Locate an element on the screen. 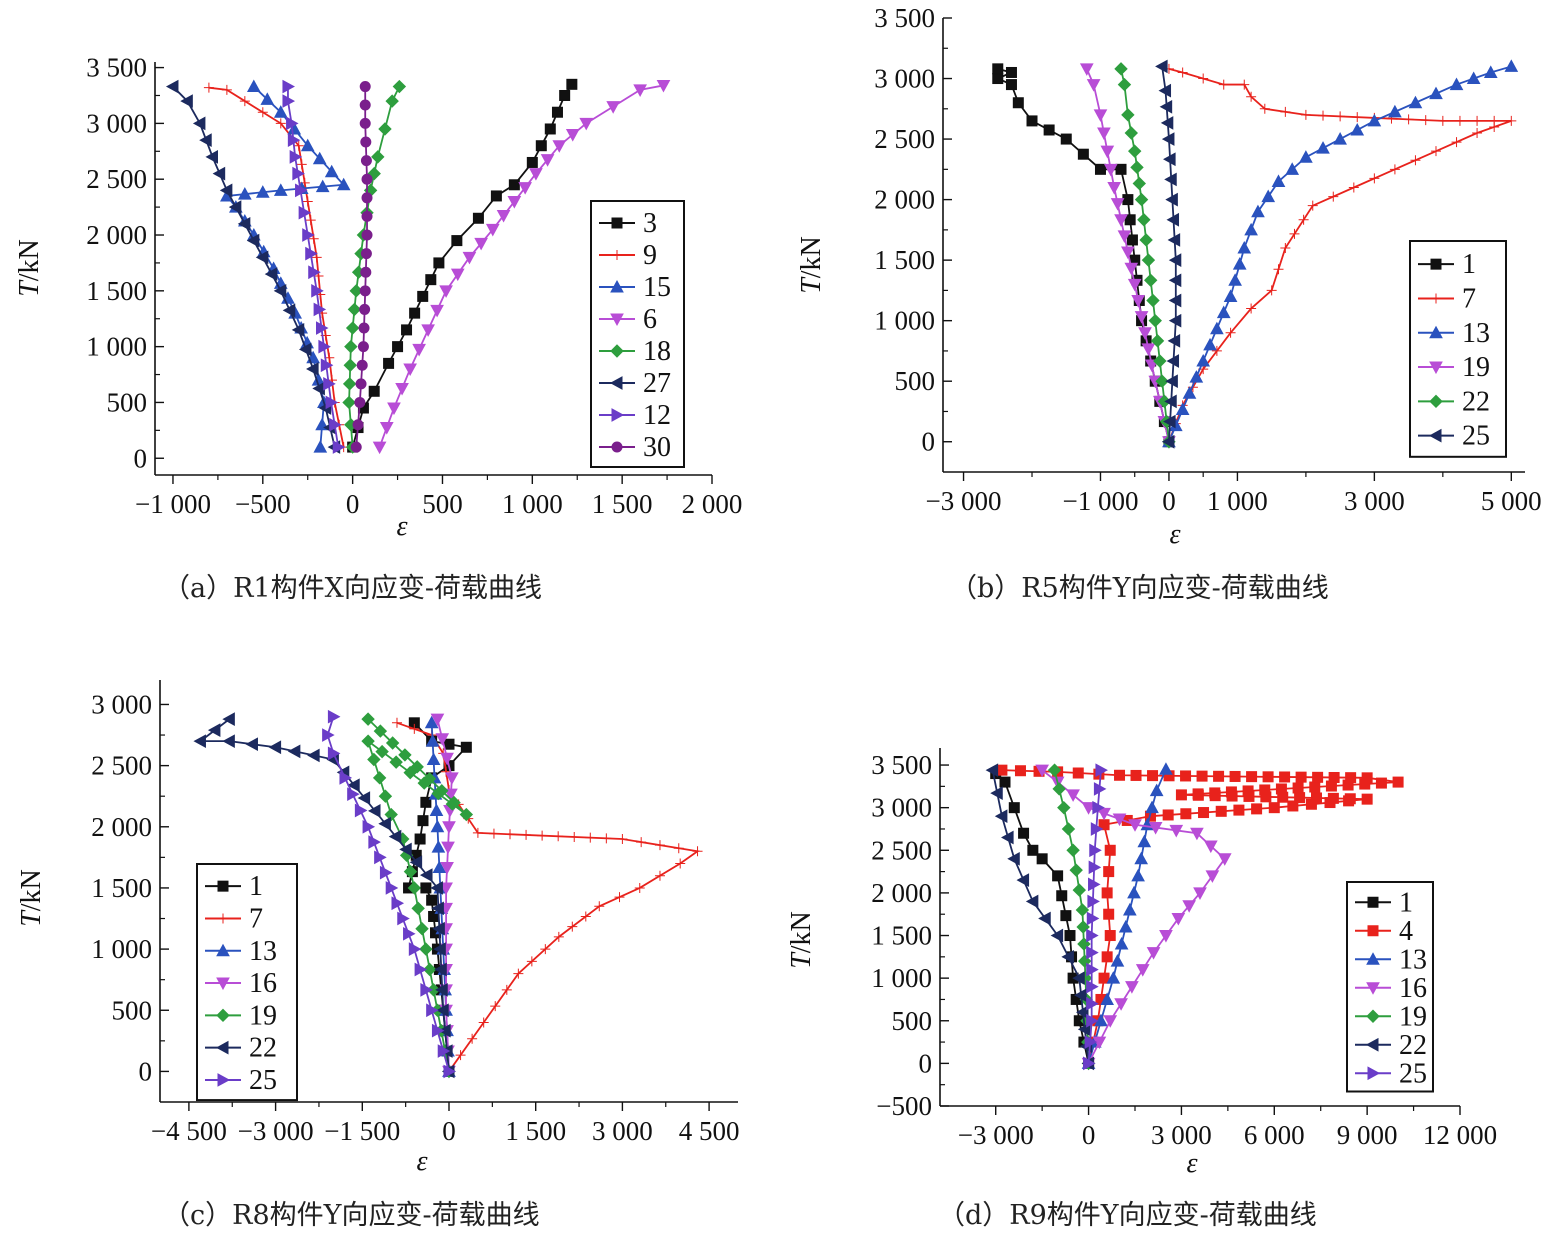  x-tick-label: 2 000 is located at coordinates (712, 504).